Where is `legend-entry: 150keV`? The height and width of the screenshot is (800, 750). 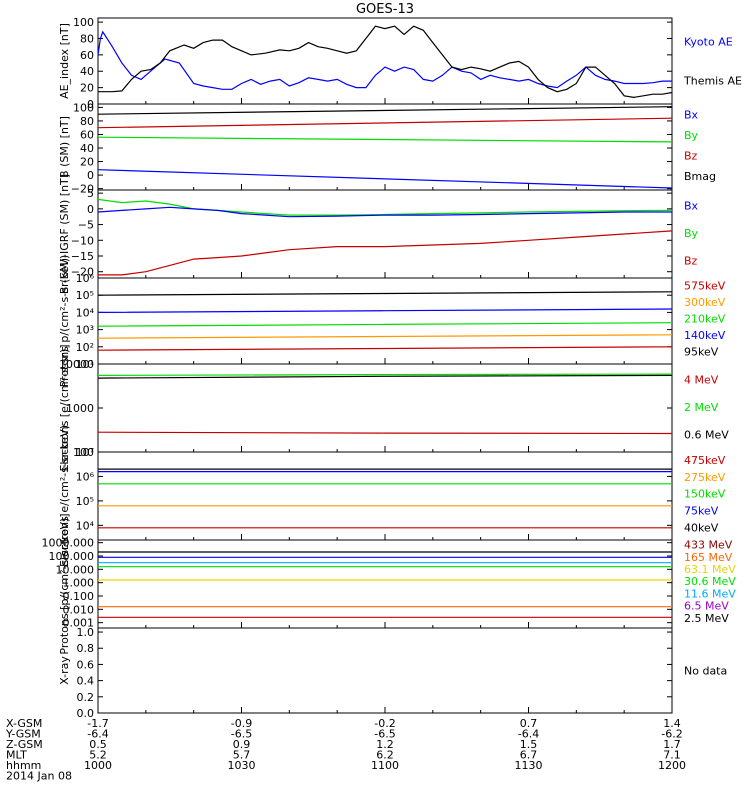
legend-entry: 150keV is located at coordinates (705, 494).